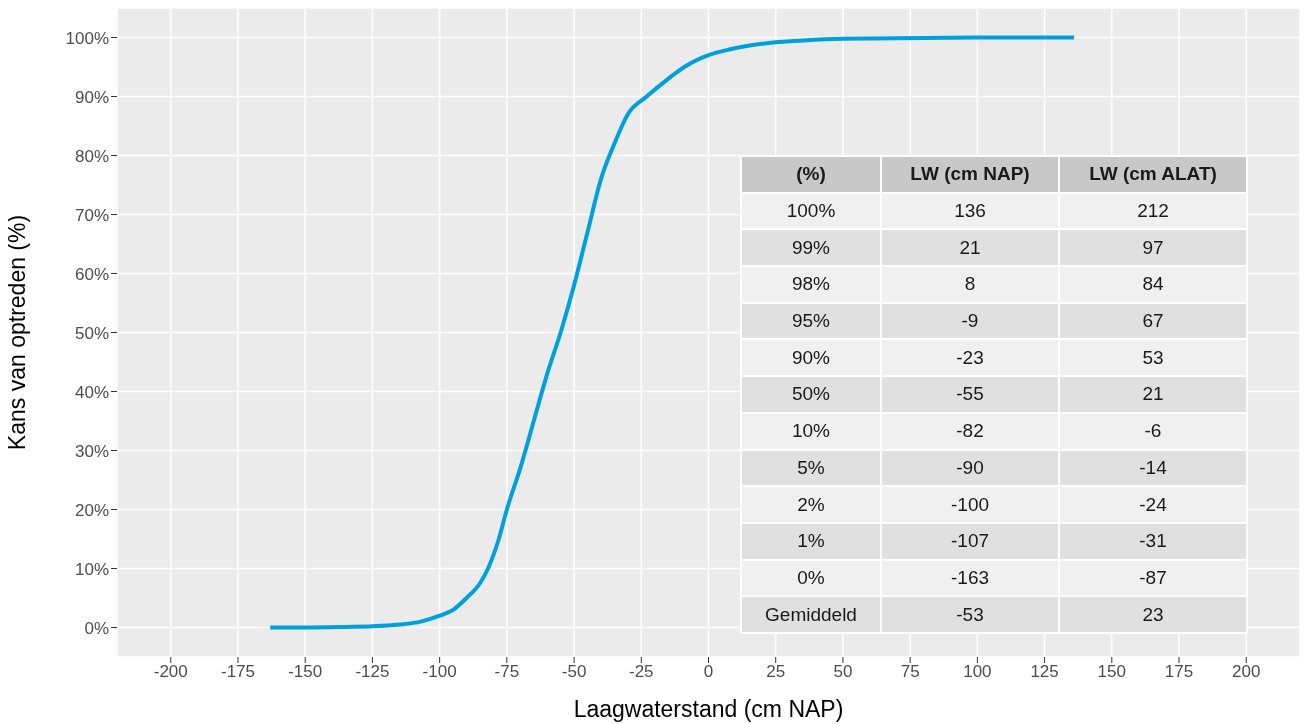 This screenshot has width=1305, height=724. I want to click on x-tick-label: 25, so click(776, 672).